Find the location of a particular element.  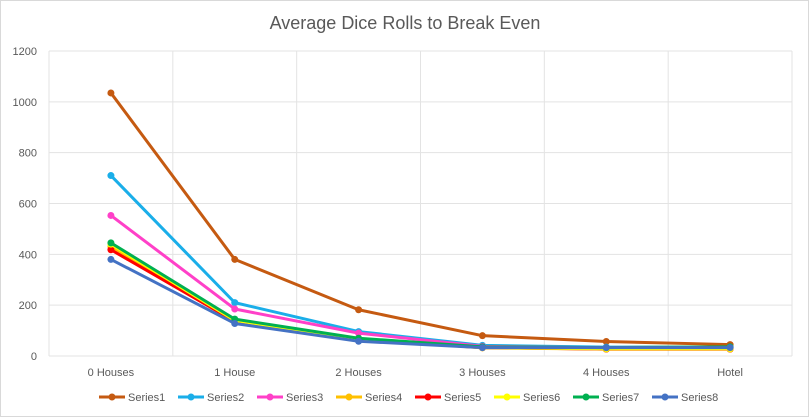

legend-label: Series4 is located at coordinates (383, 398).